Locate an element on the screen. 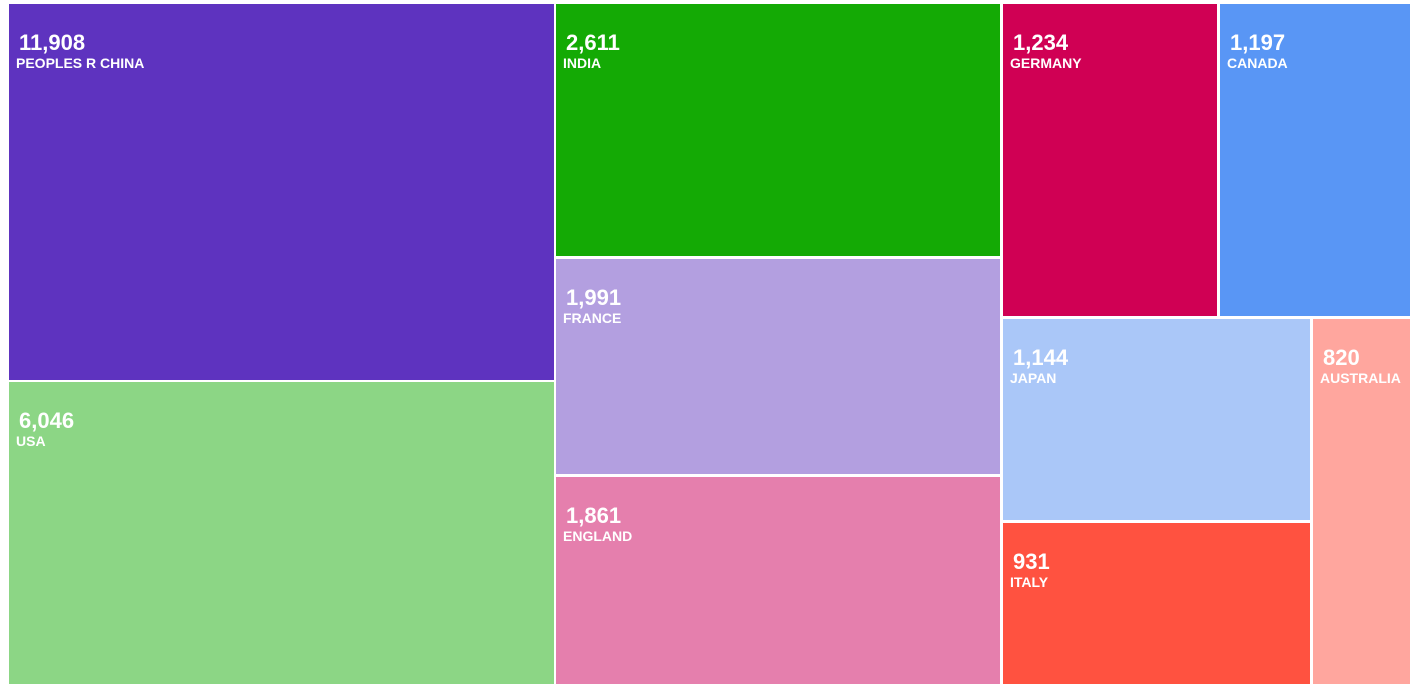 This screenshot has height=689, width=1415. tile-india: 2,611 INDIA is located at coordinates (778, 130).